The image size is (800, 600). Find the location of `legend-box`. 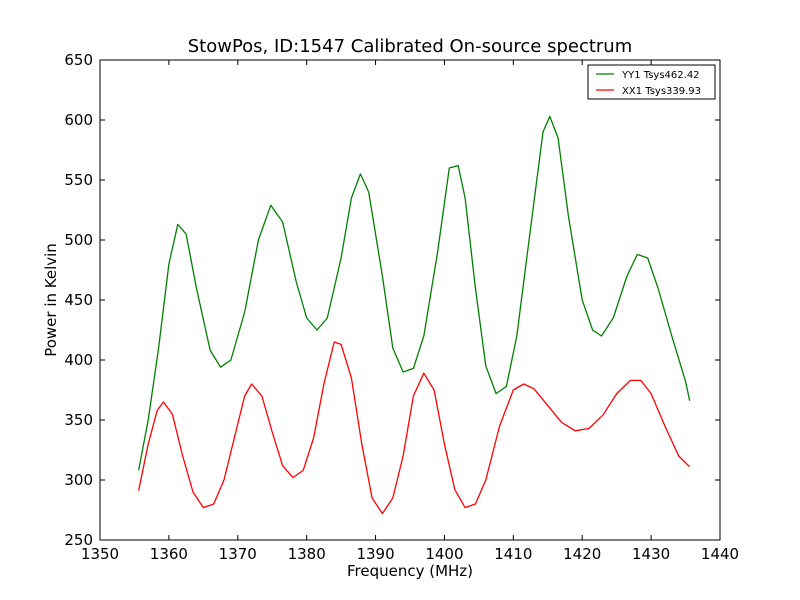

legend-box is located at coordinates (651, 82).